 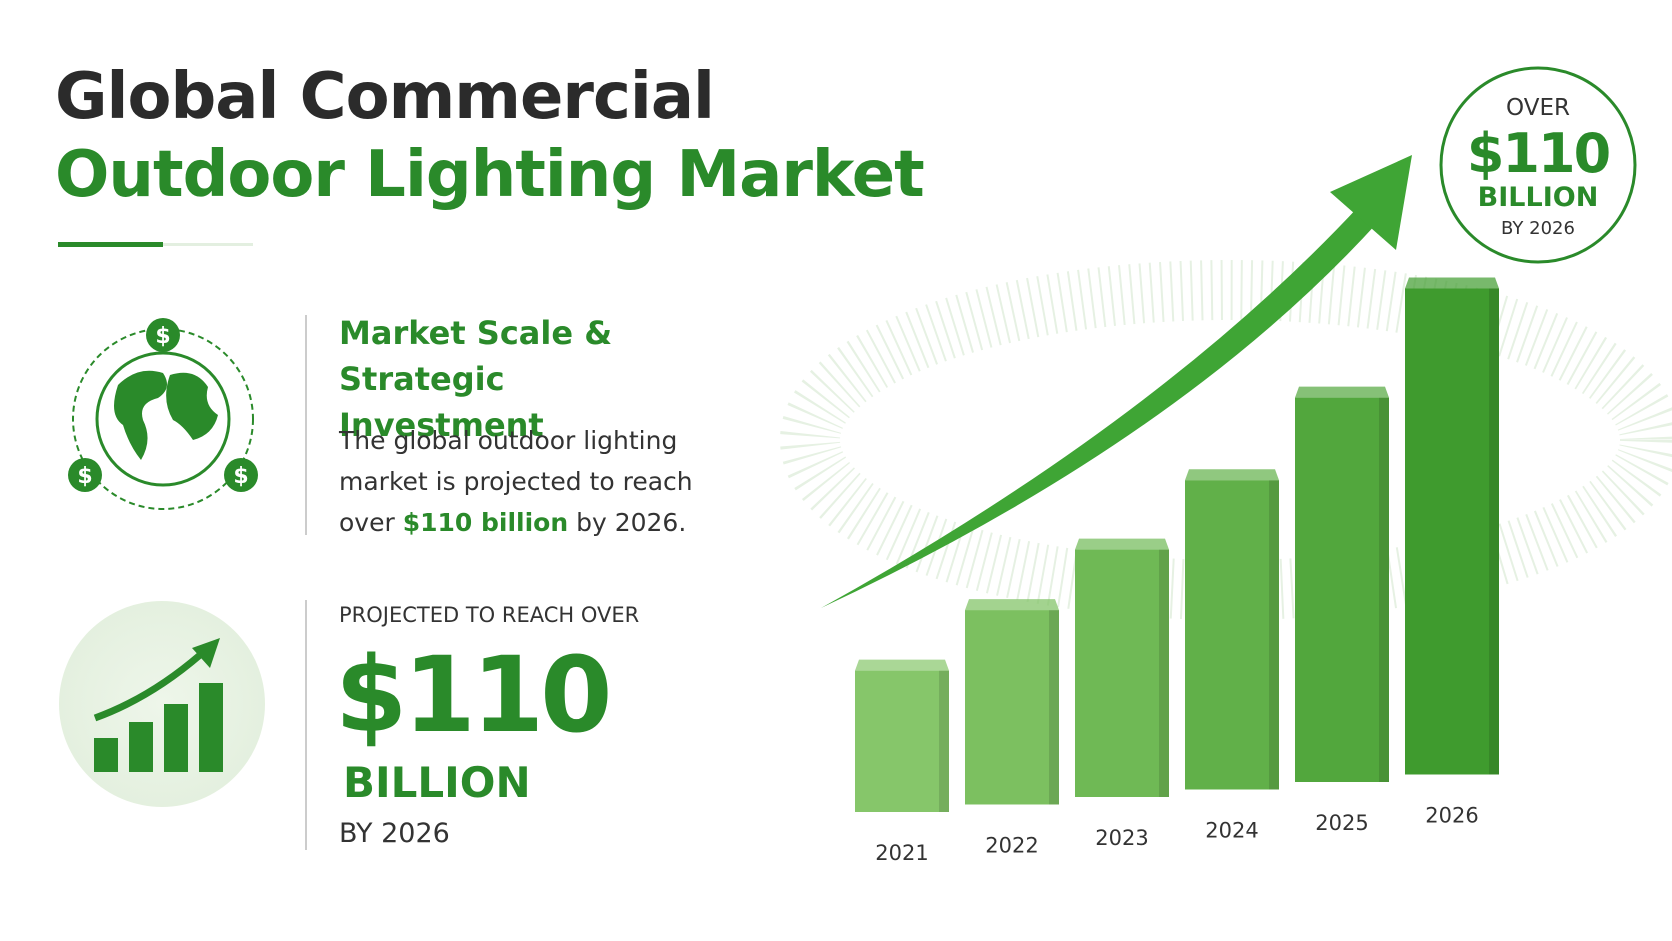 What do you see at coordinates (1341, 823) in the screenshot?
I see `x-tick-label: 2025` at bounding box center [1341, 823].